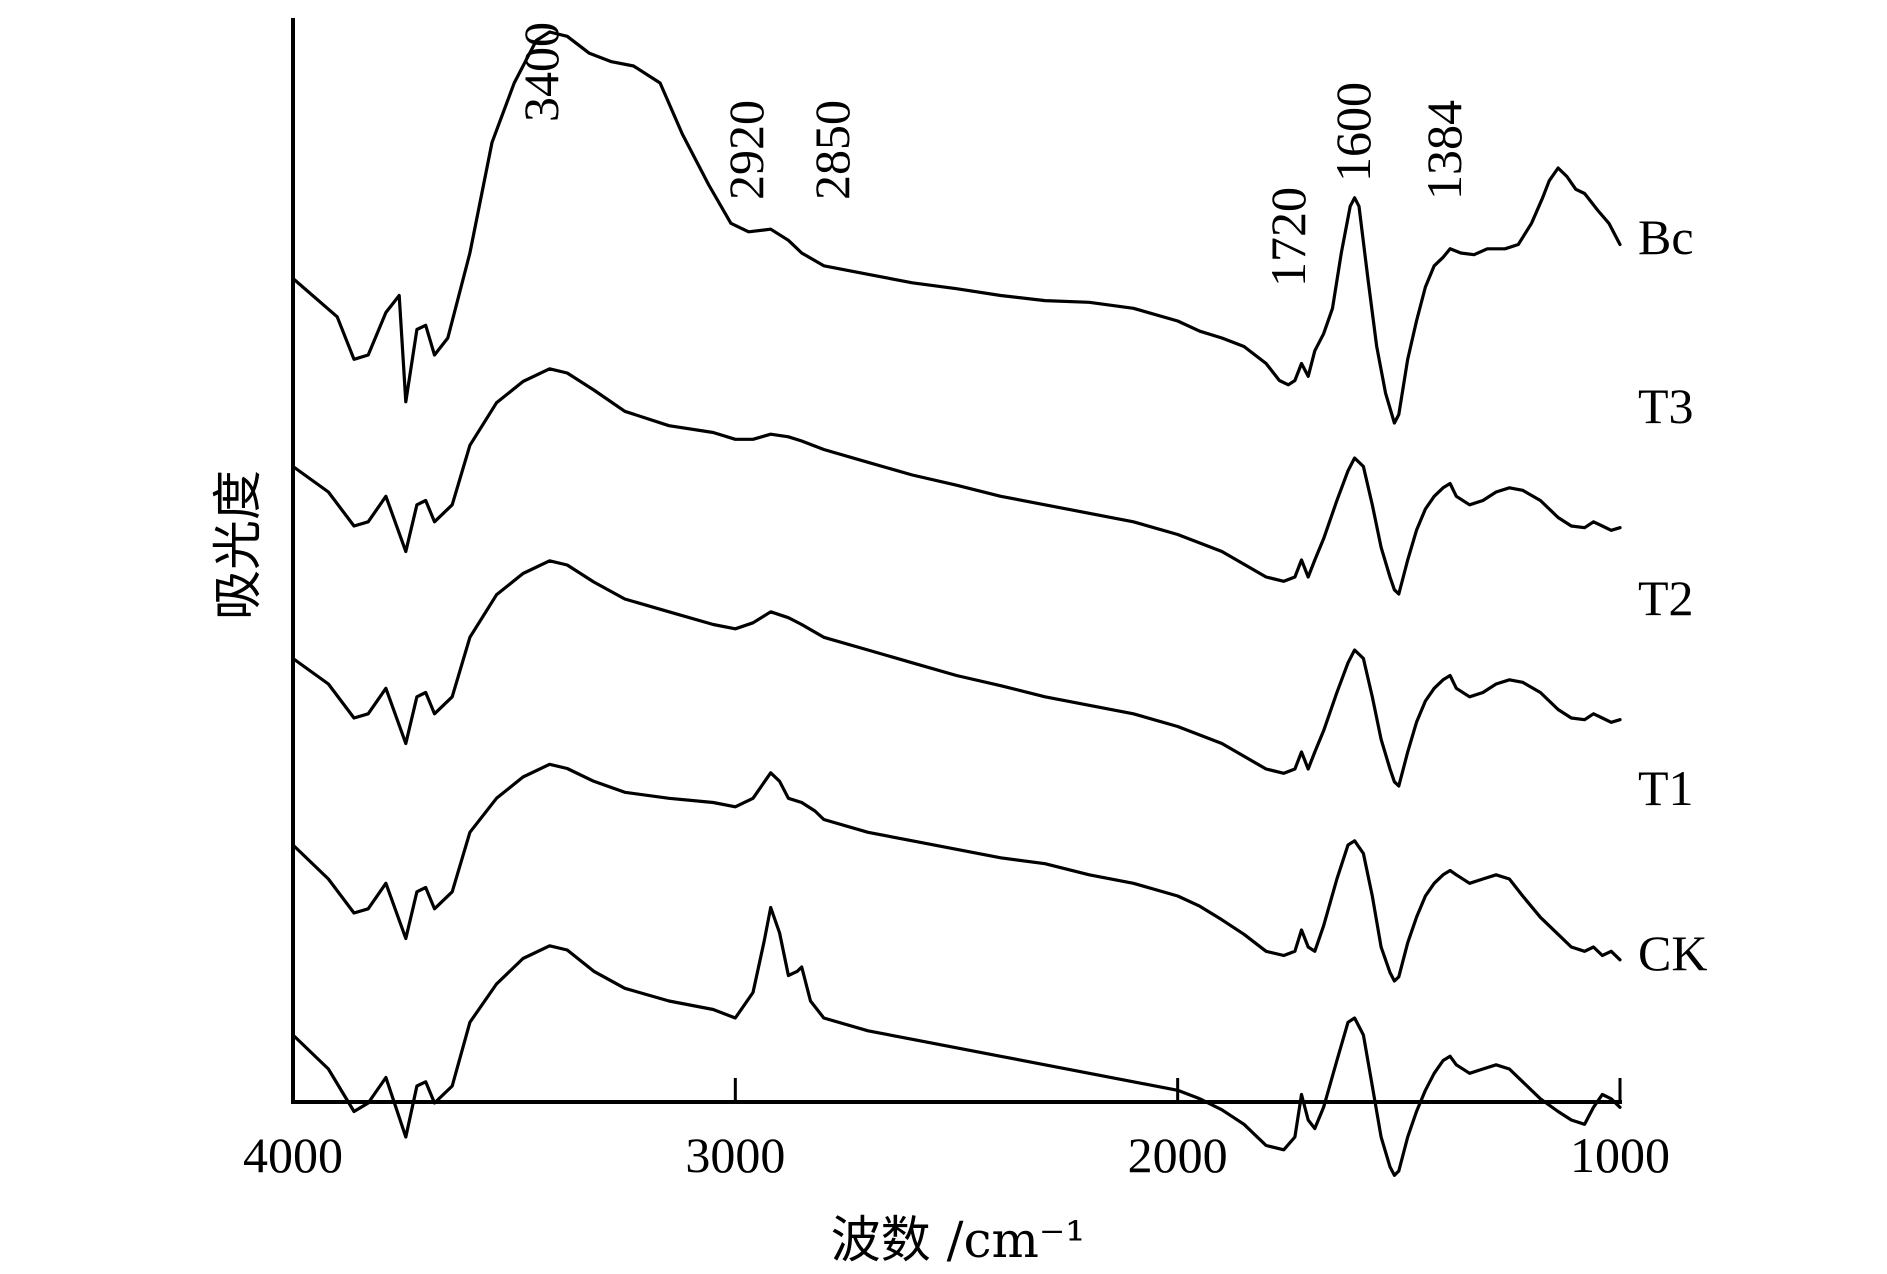 Image resolution: width=1887 pixels, height=1274 pixels. Describe the element at coordinates (238, 545) in the screenshot. I see `y-axis-title: 吸光度` at that location.